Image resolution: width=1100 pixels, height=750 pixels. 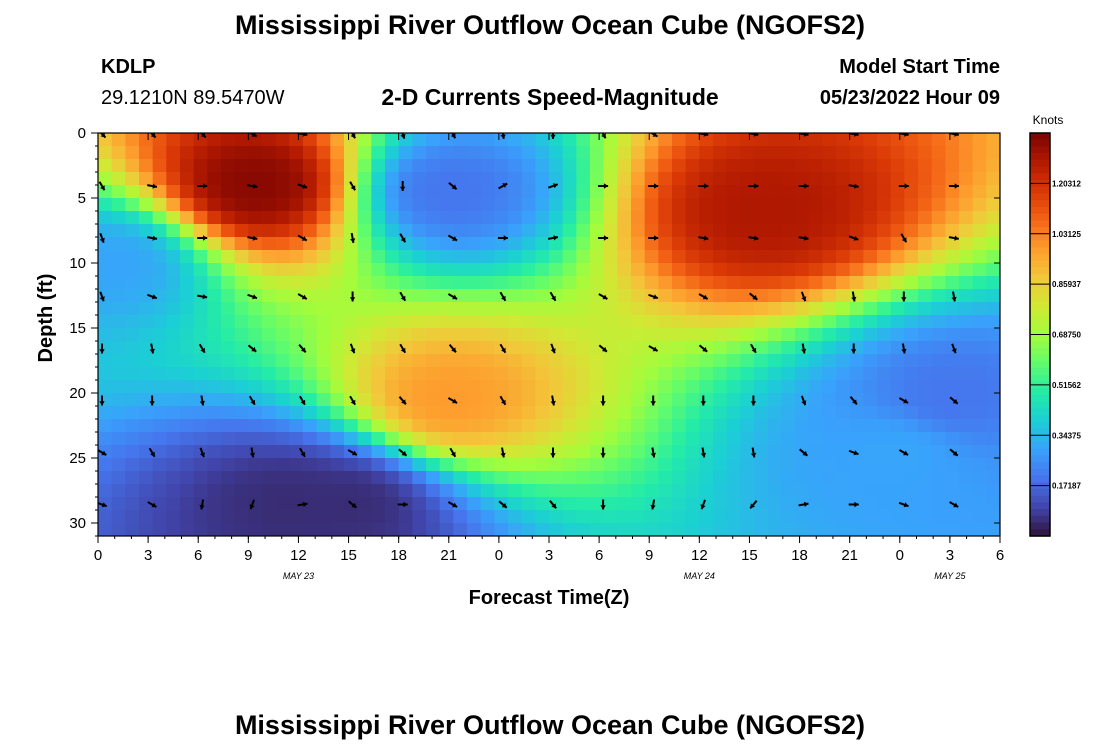 What do you see at coordinates (919, 67) in the screenshot?
I see `model-start-label: Model Start Time` at bounding box center [919, 67].